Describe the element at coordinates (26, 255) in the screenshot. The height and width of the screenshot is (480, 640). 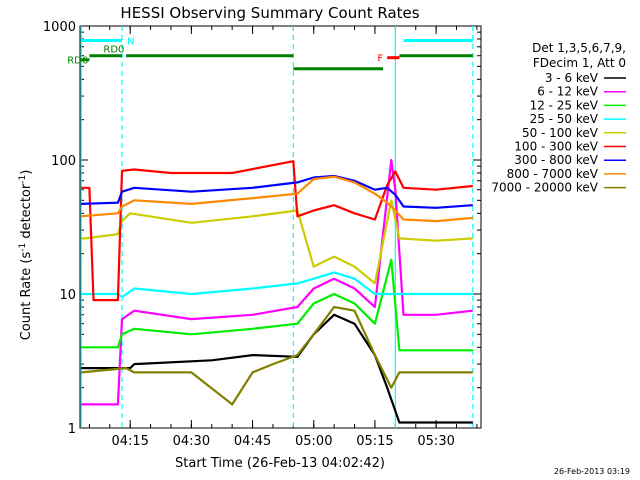
I see `y-axis-label: Count Rate (s-1 detector-1)` at that location.